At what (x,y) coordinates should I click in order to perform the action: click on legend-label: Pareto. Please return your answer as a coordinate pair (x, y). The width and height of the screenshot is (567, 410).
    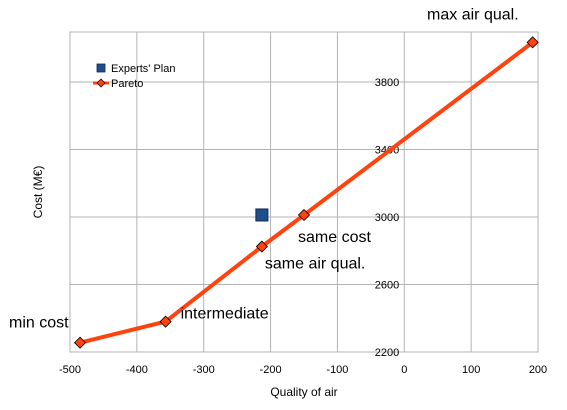
    Looking at the image, I should click on (127, 84).